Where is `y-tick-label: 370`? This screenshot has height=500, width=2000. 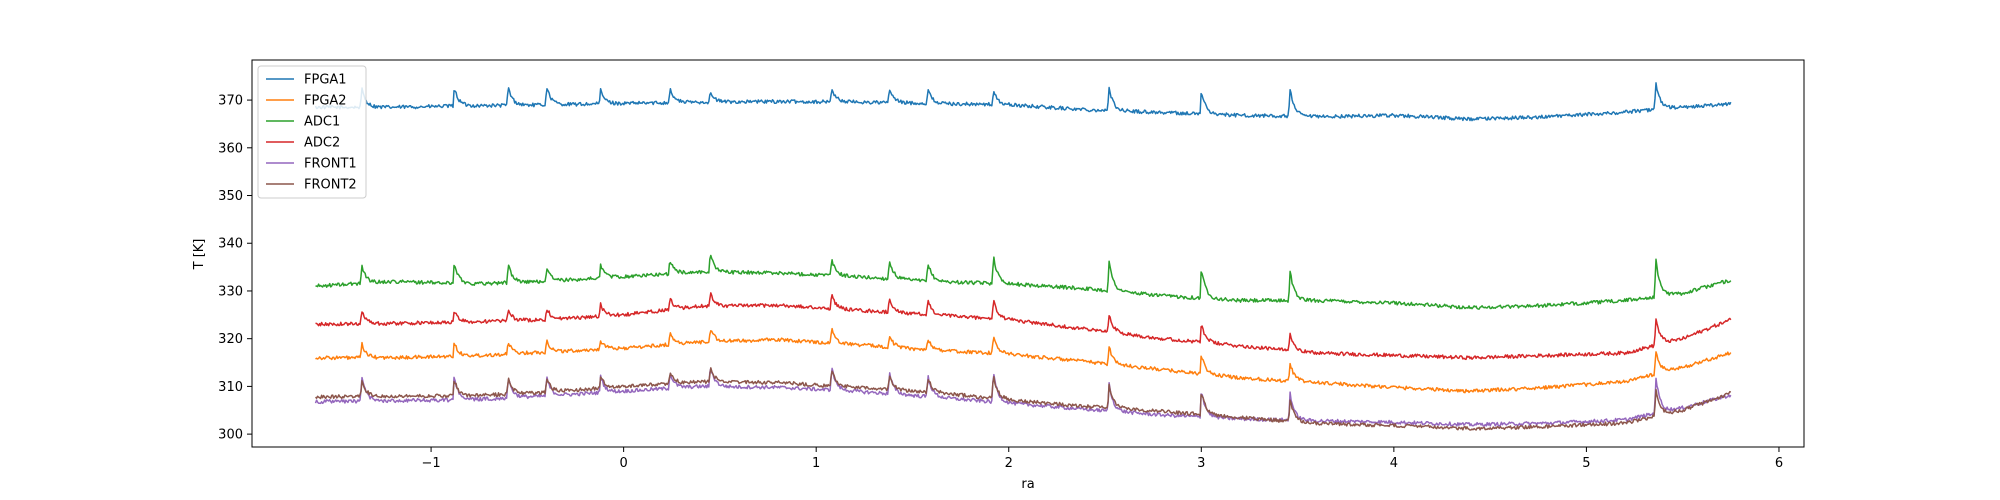
y-tick-label: 370 is located at coordinates (230, 101).